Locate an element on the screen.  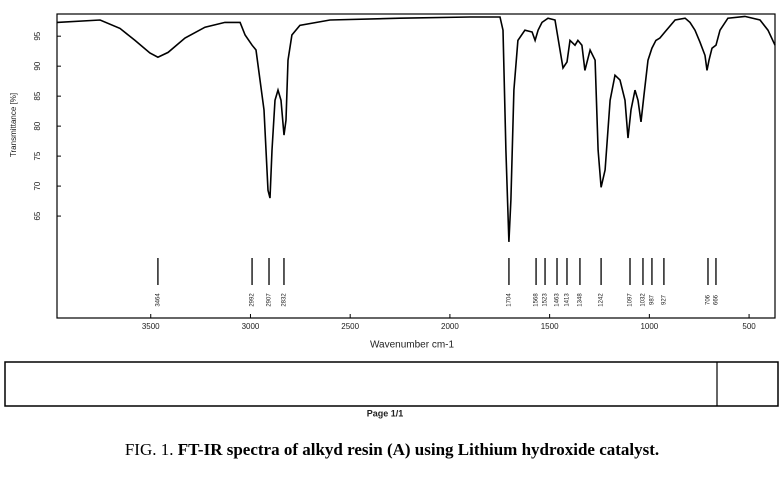
peak-label: 2832 is located at coordinates (285, 300).